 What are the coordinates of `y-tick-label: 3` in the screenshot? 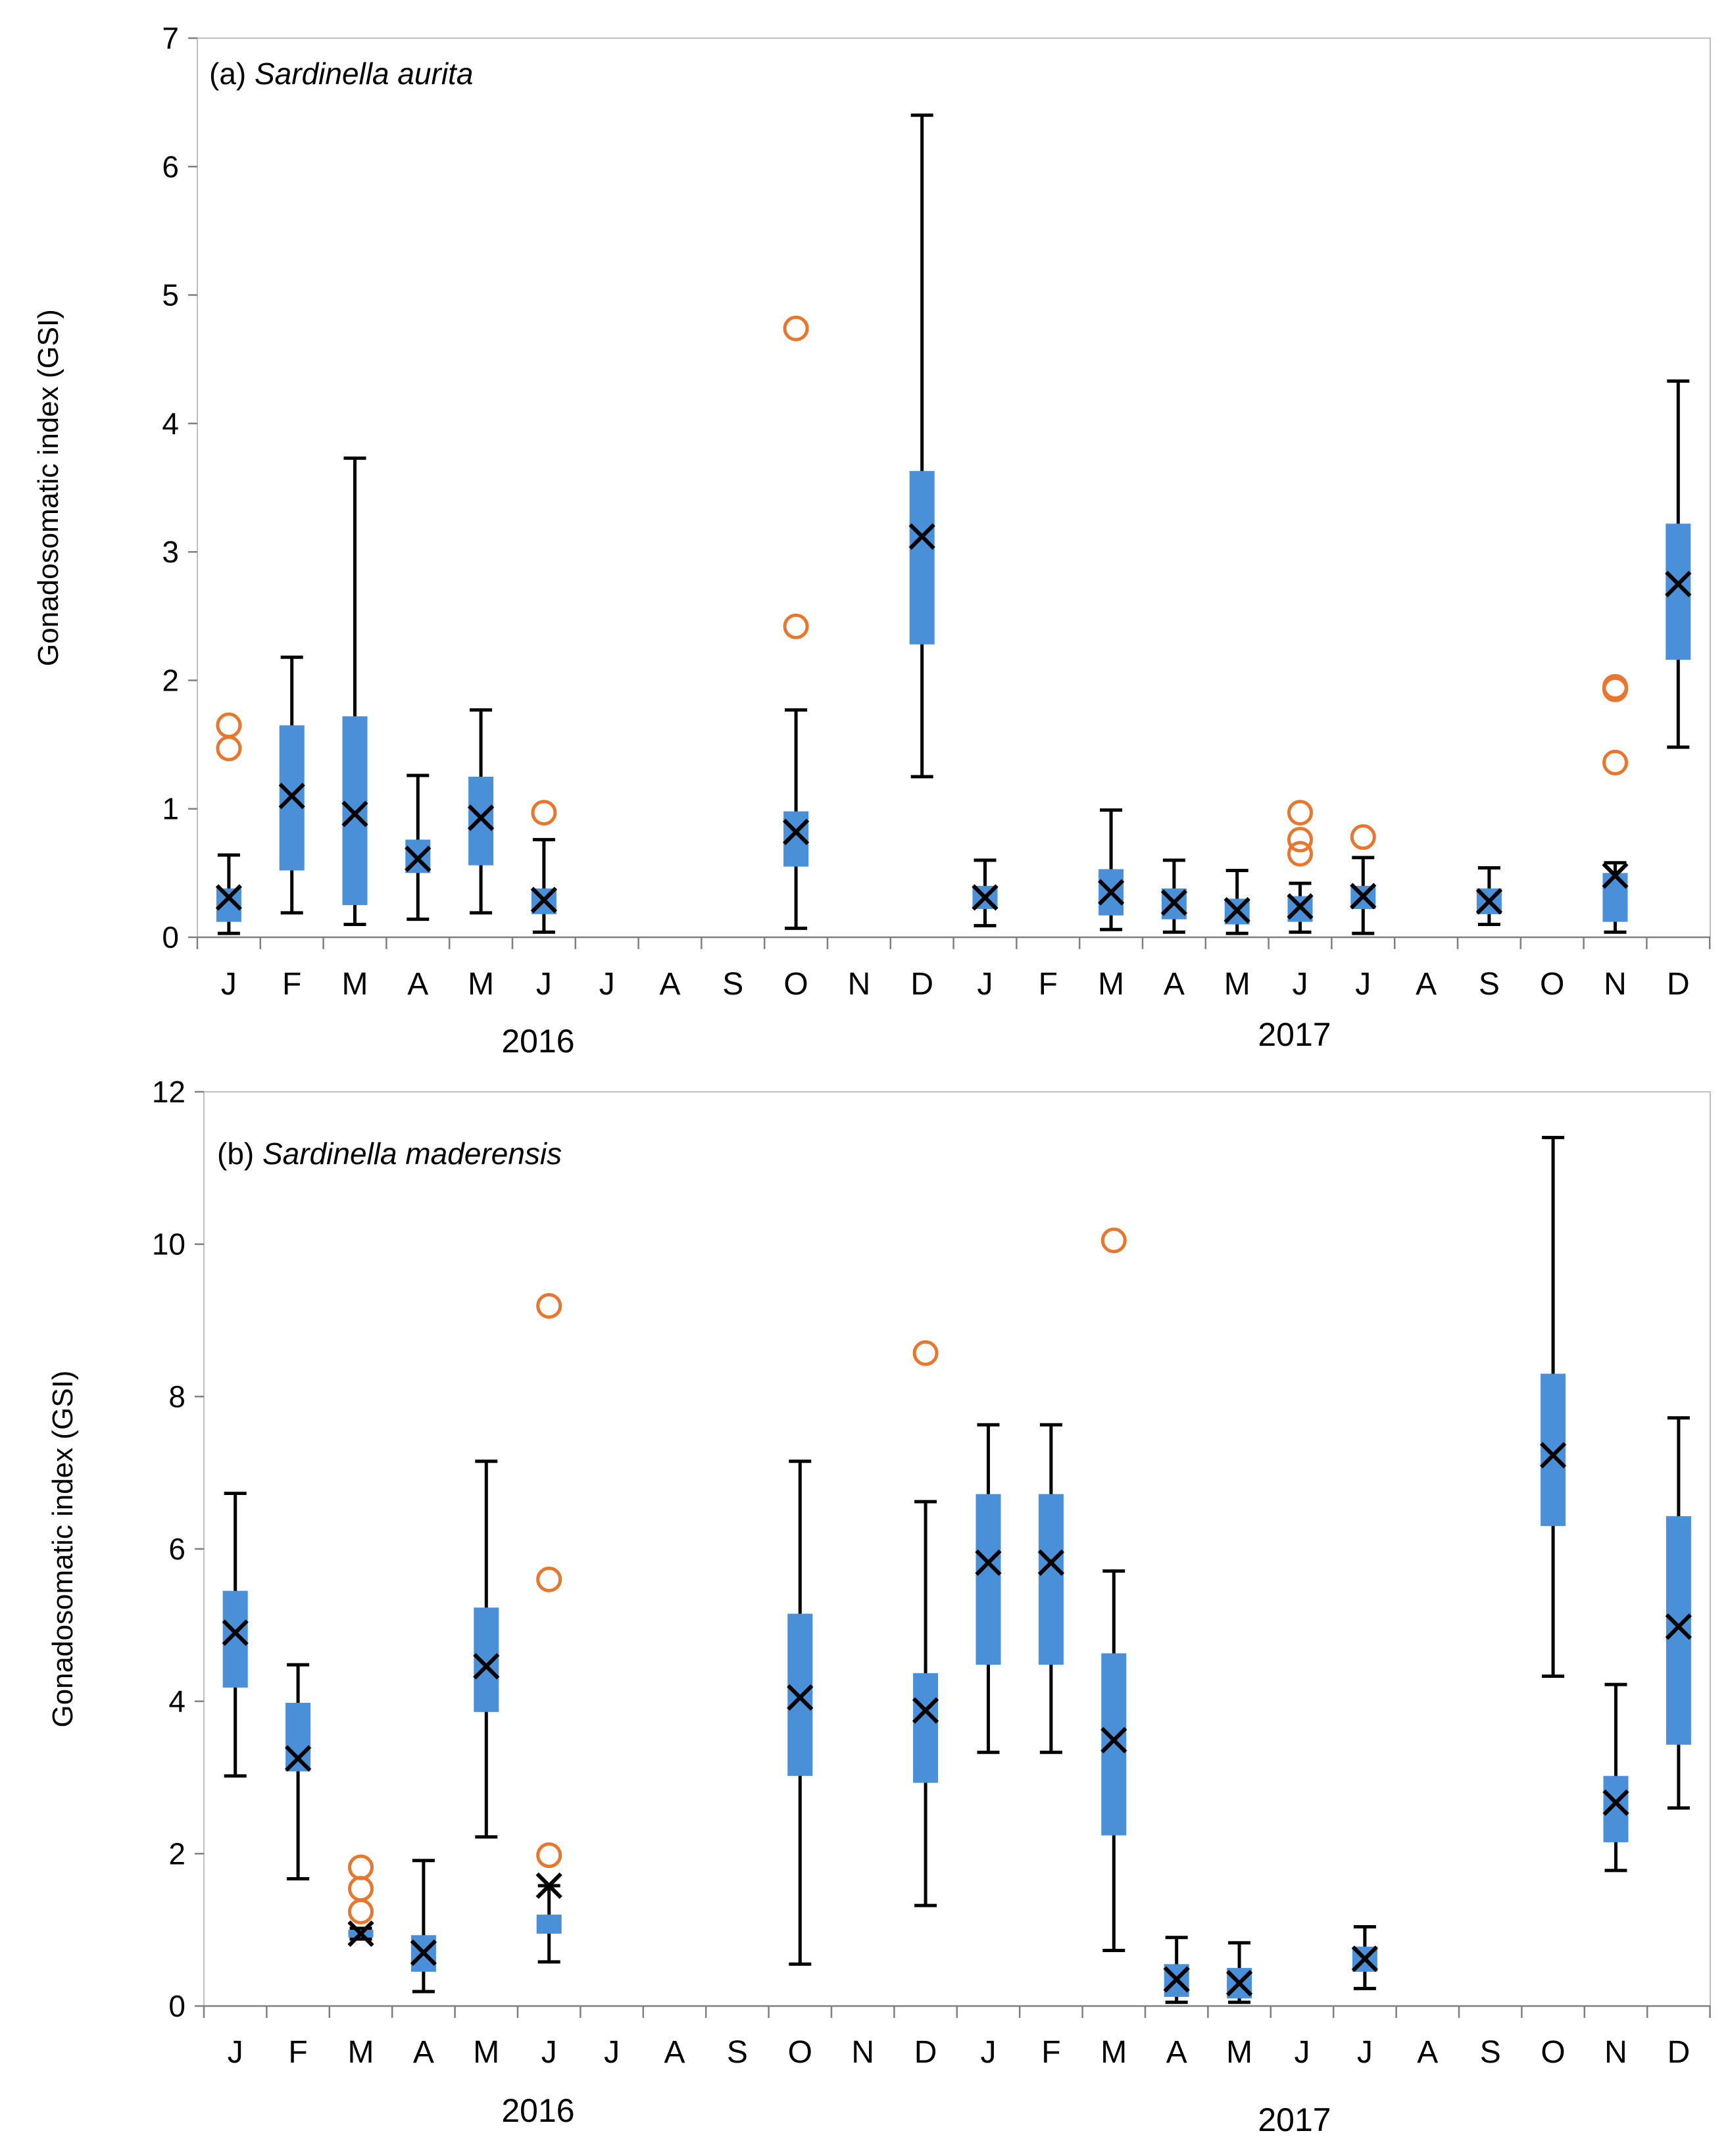 It's located at (170, 552).